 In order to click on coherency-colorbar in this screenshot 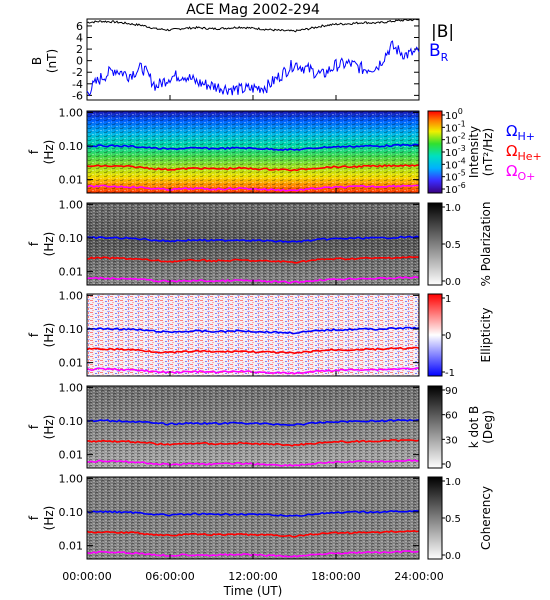, I will do `click(435, 518)`.